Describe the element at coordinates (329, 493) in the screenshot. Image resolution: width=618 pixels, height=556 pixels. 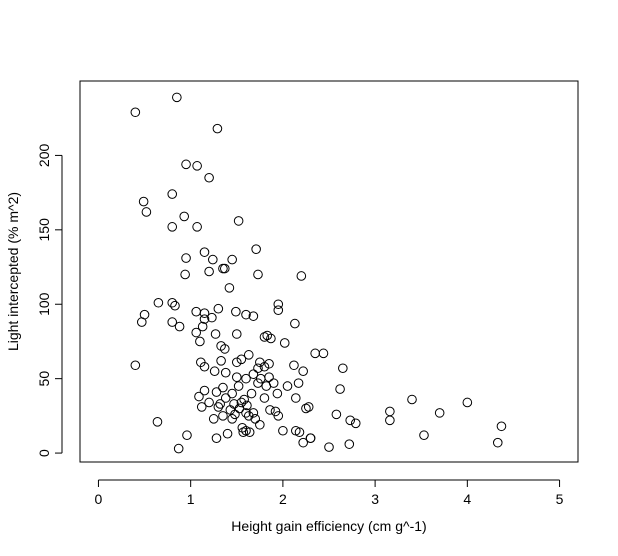
I see `x-axis: 0 1 2 3 4 5` at that location.